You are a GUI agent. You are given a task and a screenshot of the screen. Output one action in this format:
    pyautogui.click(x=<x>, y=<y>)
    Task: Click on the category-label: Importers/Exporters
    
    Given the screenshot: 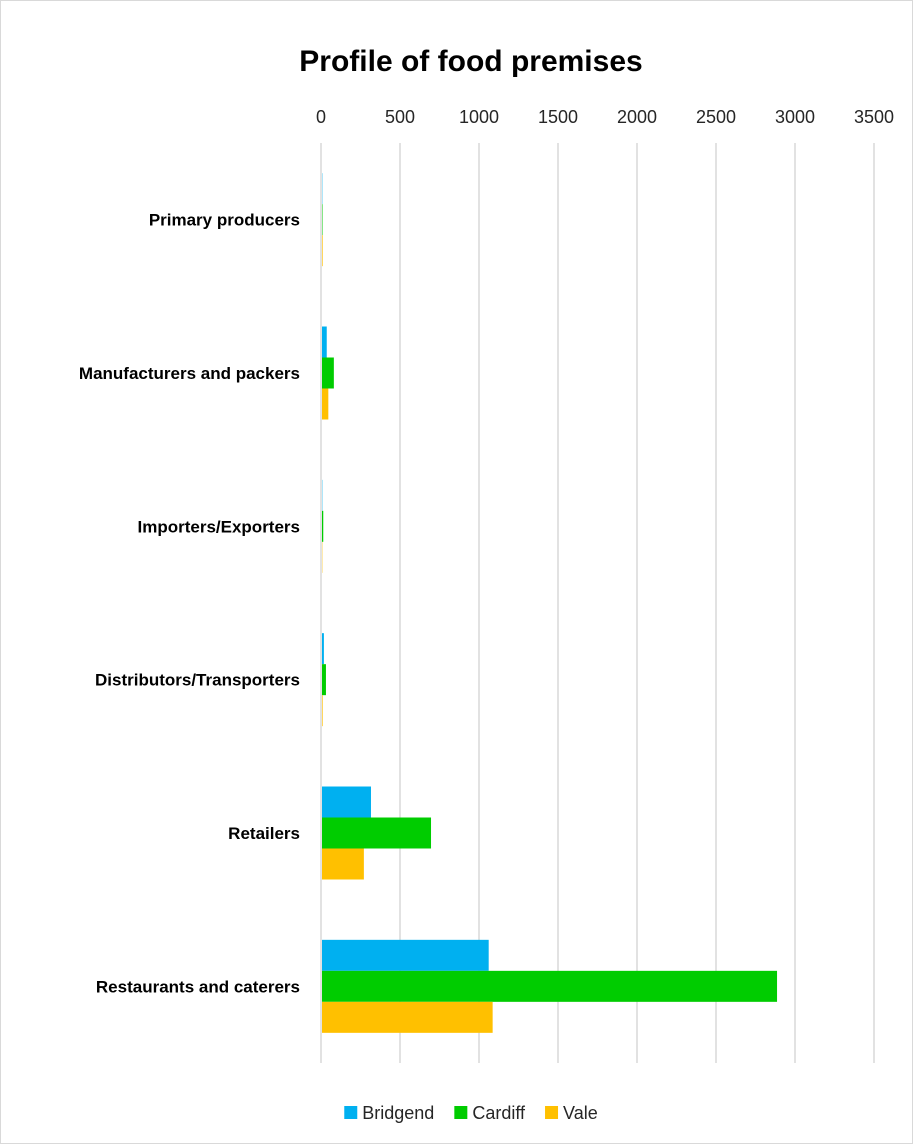 What is the action you would take?
    pyautogui.click(x=219, y=526)
    